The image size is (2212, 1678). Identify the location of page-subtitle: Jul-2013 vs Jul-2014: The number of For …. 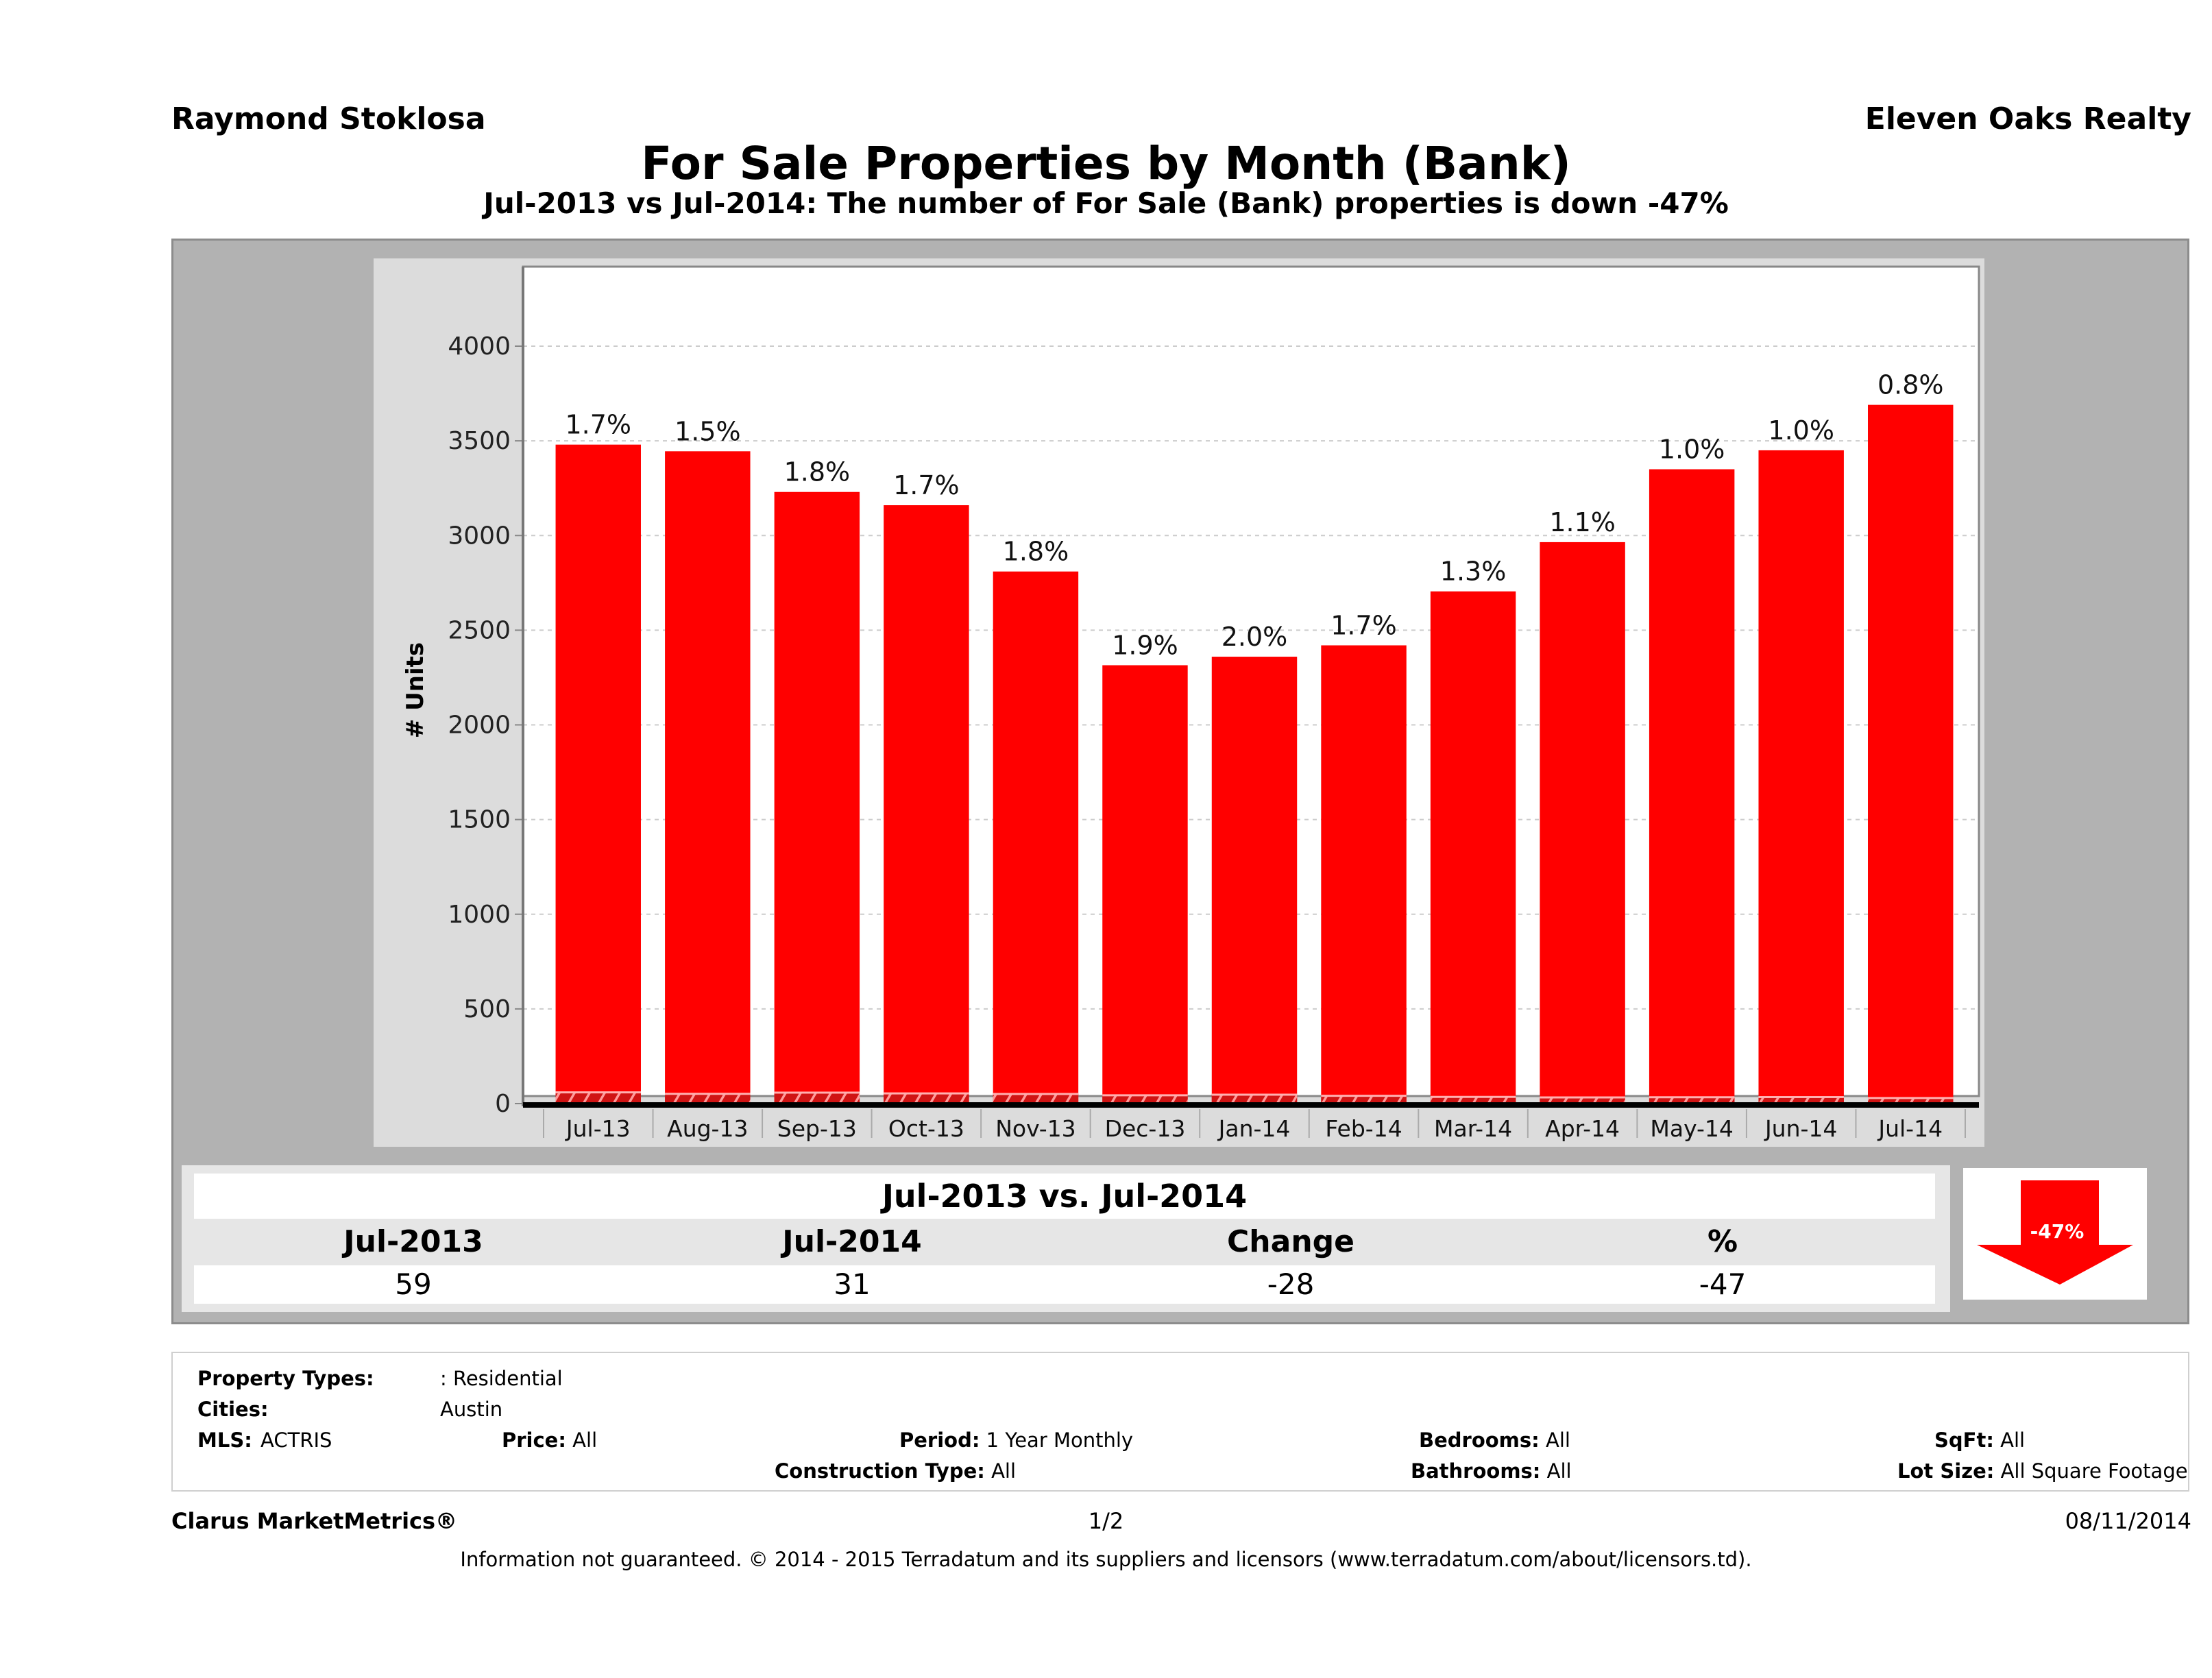
(1106, 203).